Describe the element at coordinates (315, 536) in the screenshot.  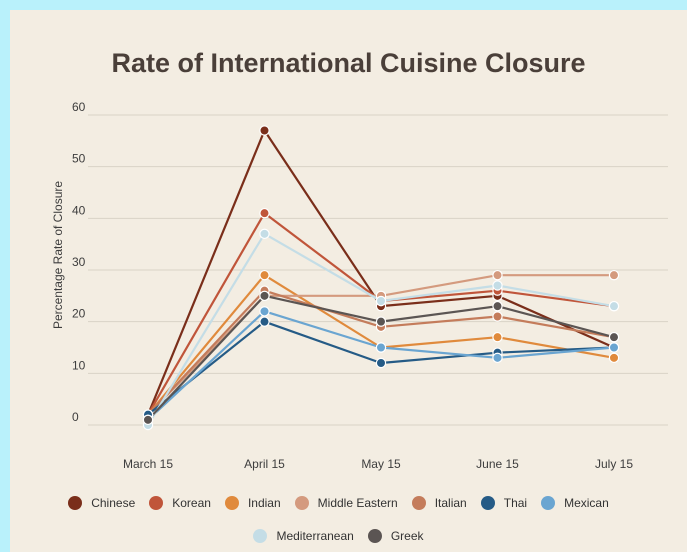
I see `legend-label: Mediterranean` at that location.